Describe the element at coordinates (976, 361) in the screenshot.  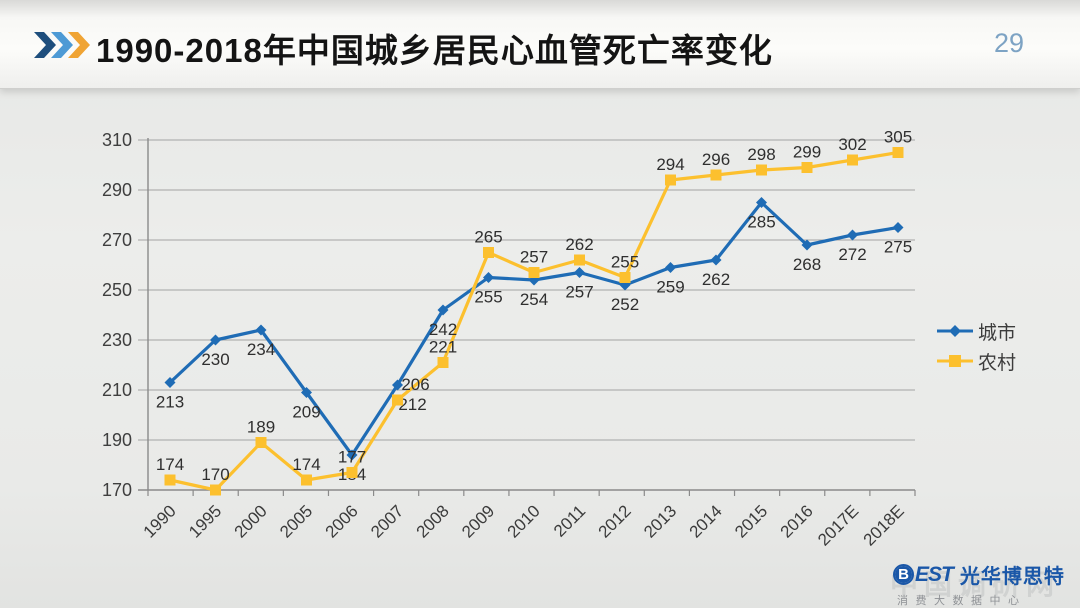
I see `legend-item-rural: 农村` at that location.